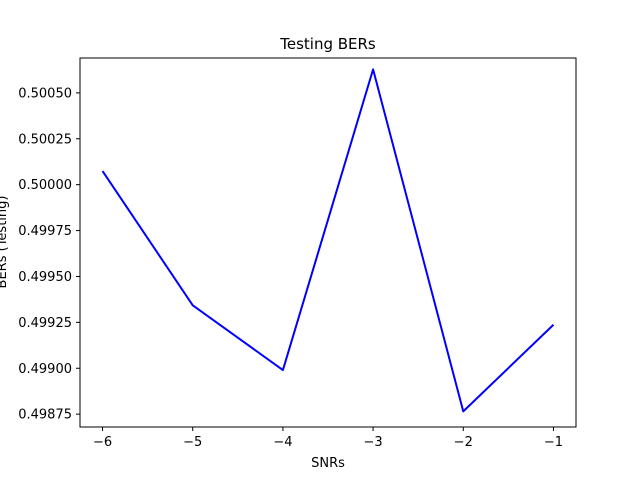 This screenshot has height=480, width=640. I want to click on y-tick-label: 0.50000, so click(45, 185).